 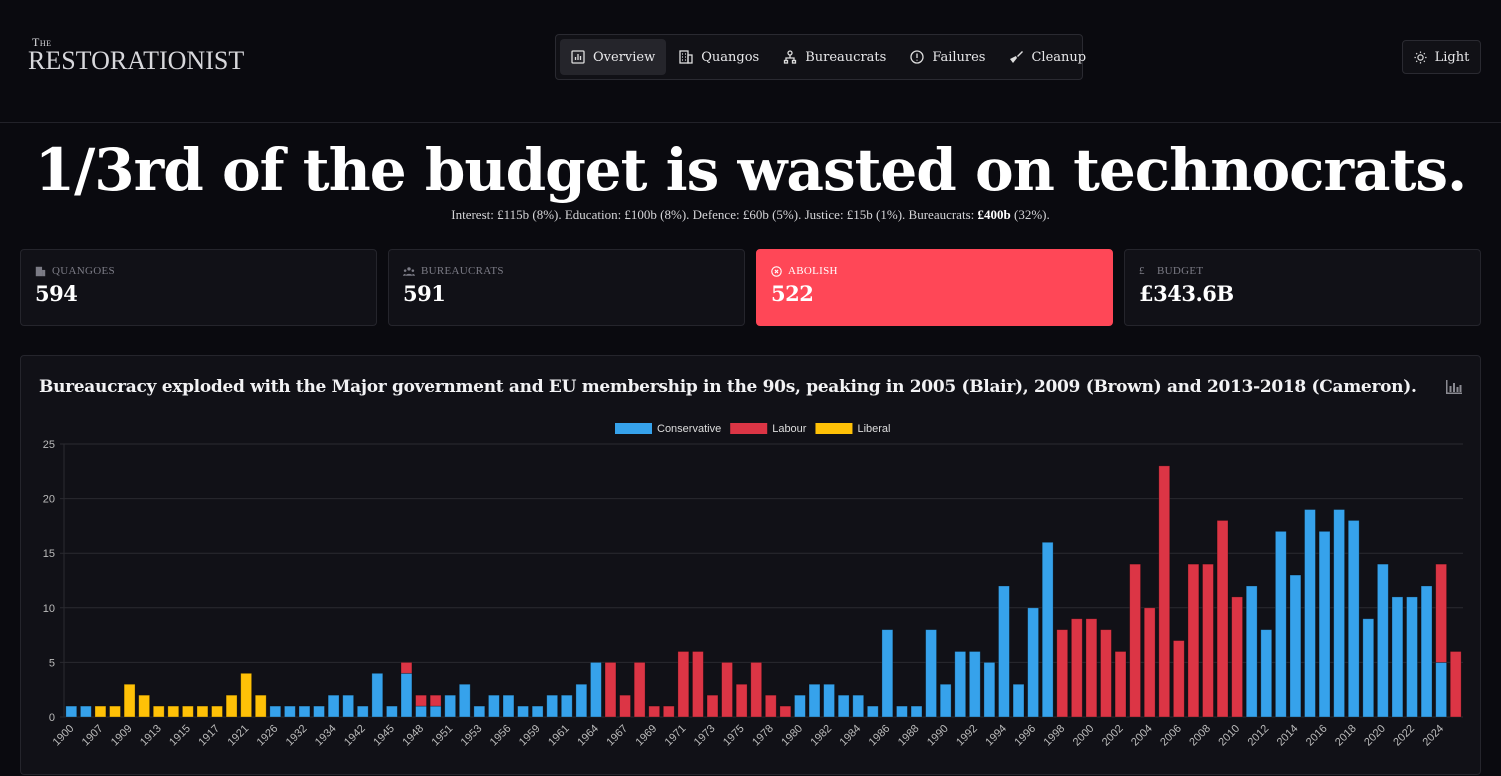 I want to click on bar-conservative-1929, so click(x=290, y=711).